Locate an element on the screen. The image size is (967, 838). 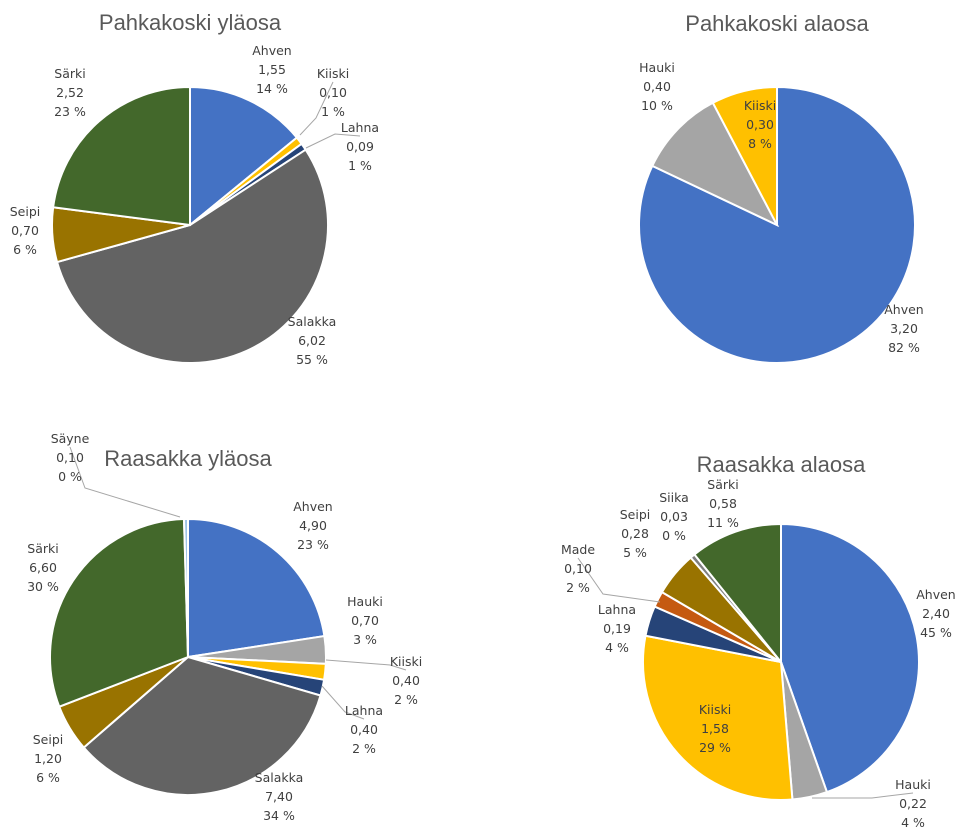
chart-4-slice-kiiski is located at coordinates (718, 717).